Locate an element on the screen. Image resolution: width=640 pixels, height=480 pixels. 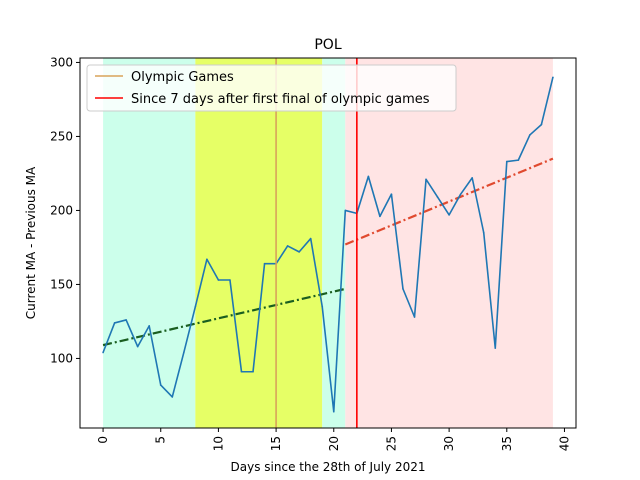
y-tick-label-300: 300 is located at coordinates (61, 62).